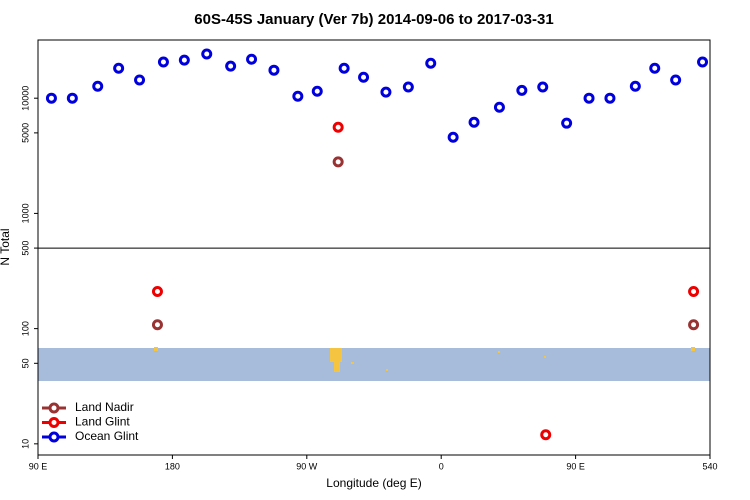 The height and width of the screenshot is (500, 750). What do you see at coordinates (25, 363) in the screenshot?
I see `y-tick-label: 50` at bounding box center [25, 363].